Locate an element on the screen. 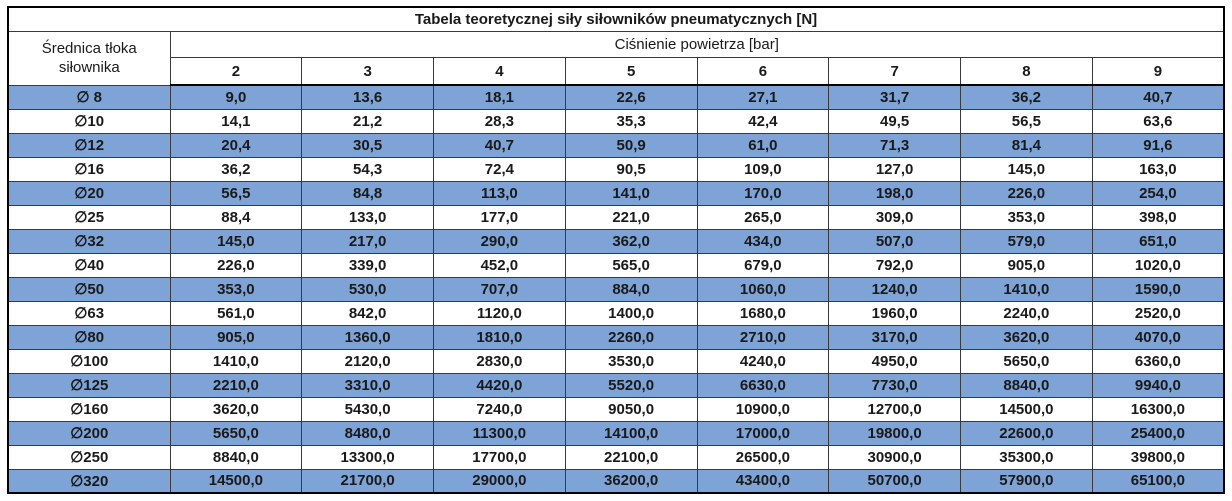 The height and width of the screenshot is (501, 1232). force-value-cell: 49,5 is located at coordinates (894, 121).